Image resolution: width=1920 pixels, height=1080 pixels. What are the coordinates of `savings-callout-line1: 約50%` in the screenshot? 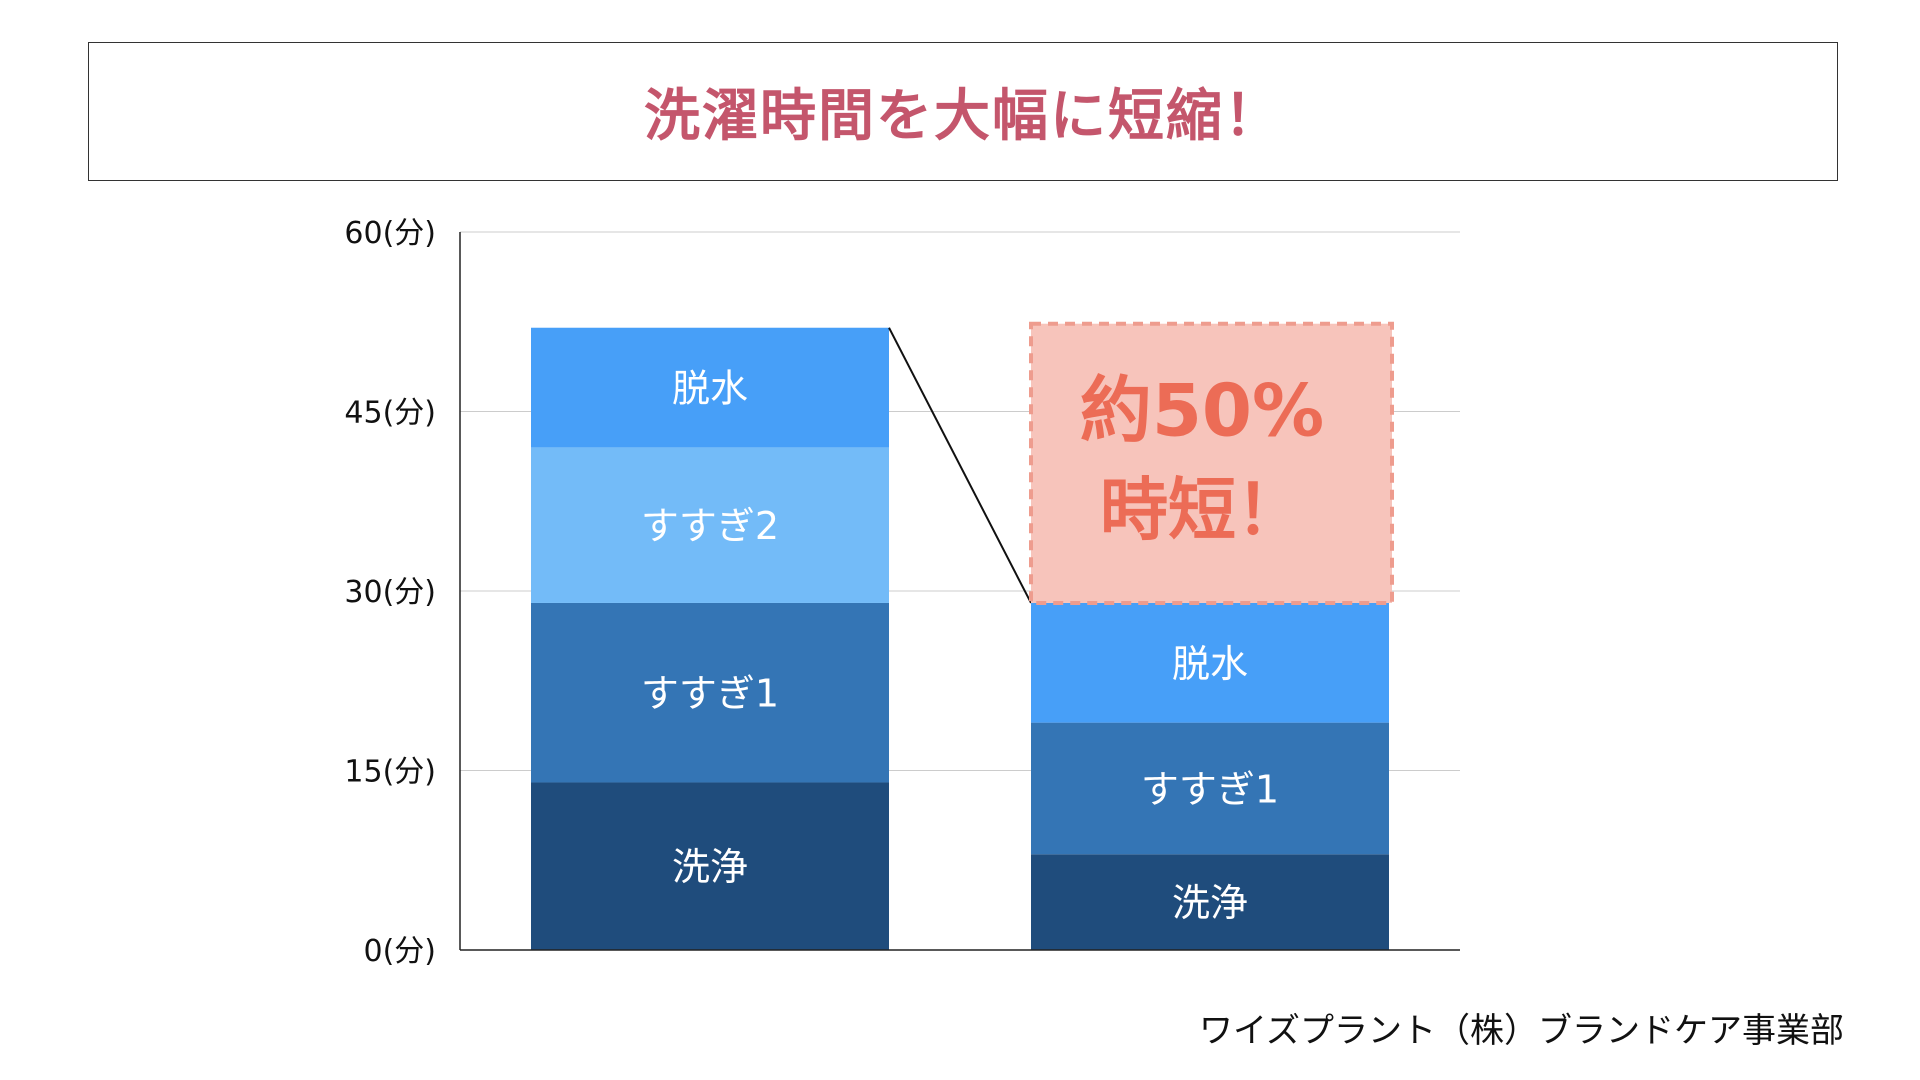 It's located at (1202, 411).